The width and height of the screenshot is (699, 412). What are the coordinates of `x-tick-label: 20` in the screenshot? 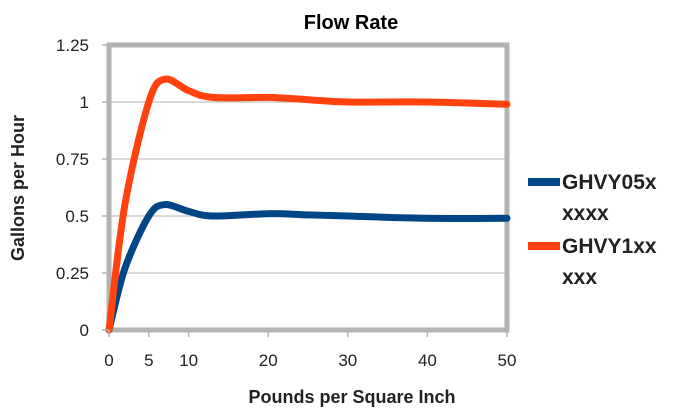 It's located at (268, 360).